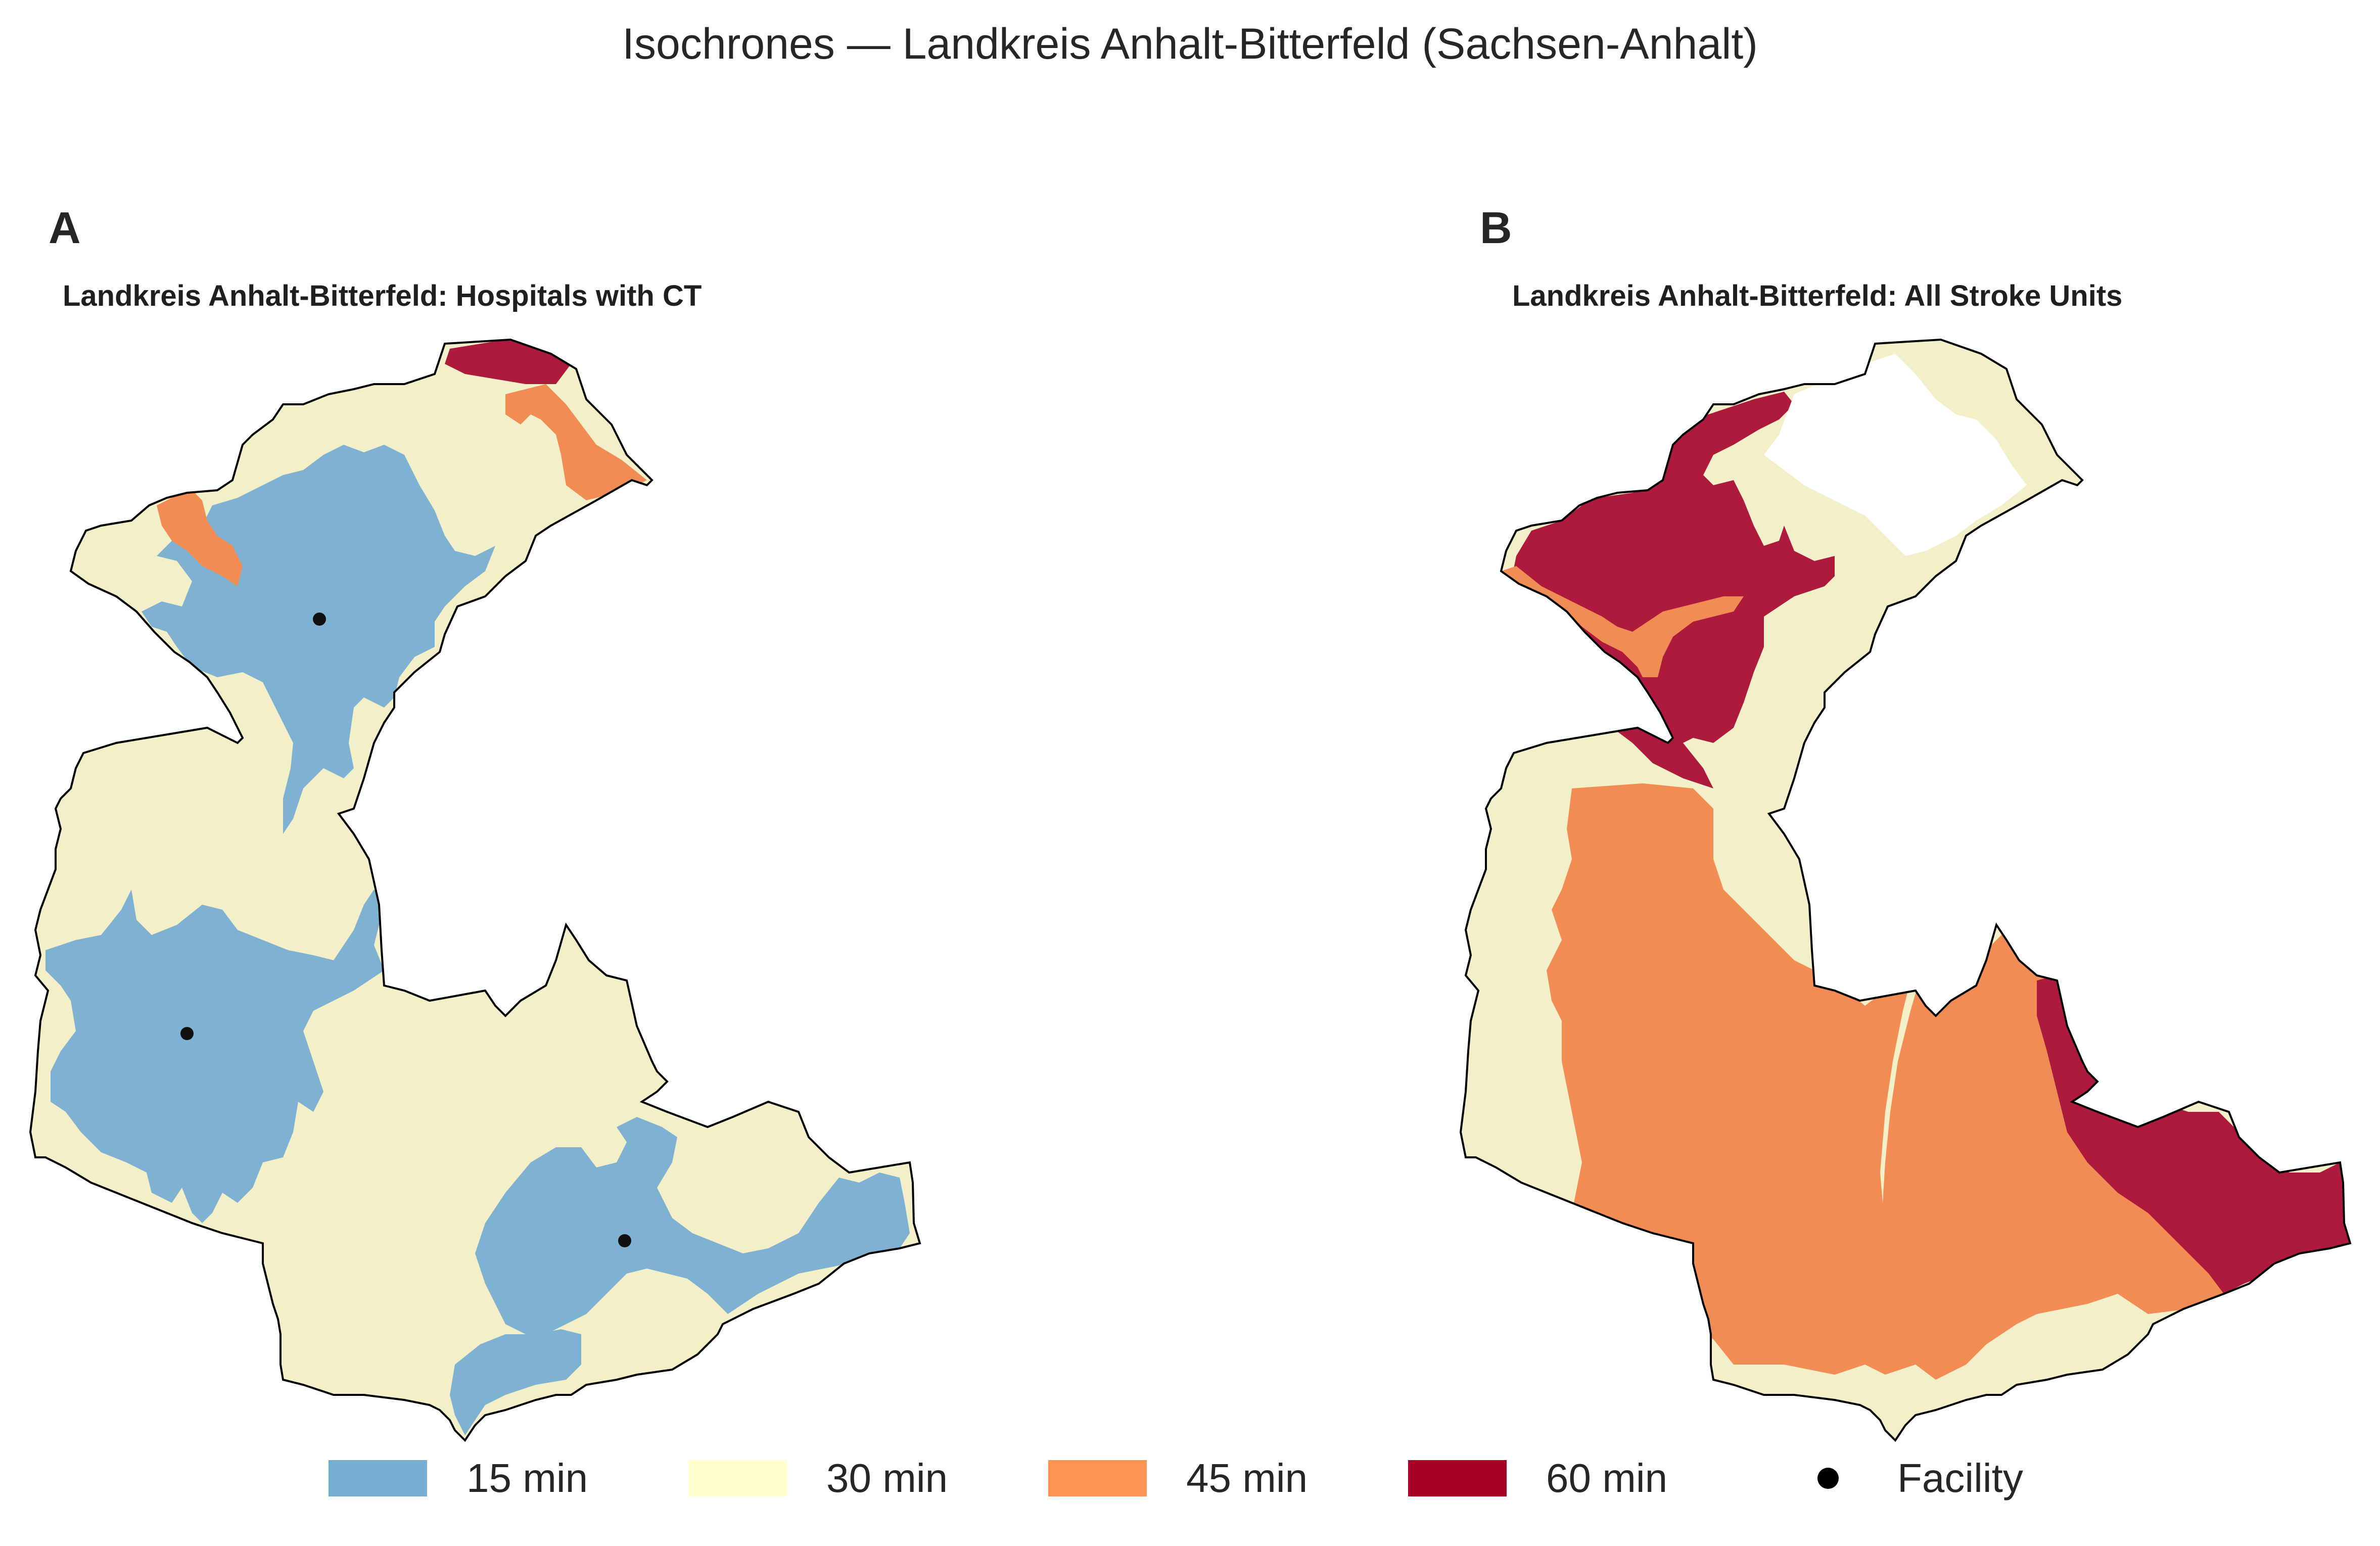 This screenshot has width=2380, height=1546. Describe the element at coordinates (1097, 1478) in the screenshot. I see `legend-swatch-45min` at that location.